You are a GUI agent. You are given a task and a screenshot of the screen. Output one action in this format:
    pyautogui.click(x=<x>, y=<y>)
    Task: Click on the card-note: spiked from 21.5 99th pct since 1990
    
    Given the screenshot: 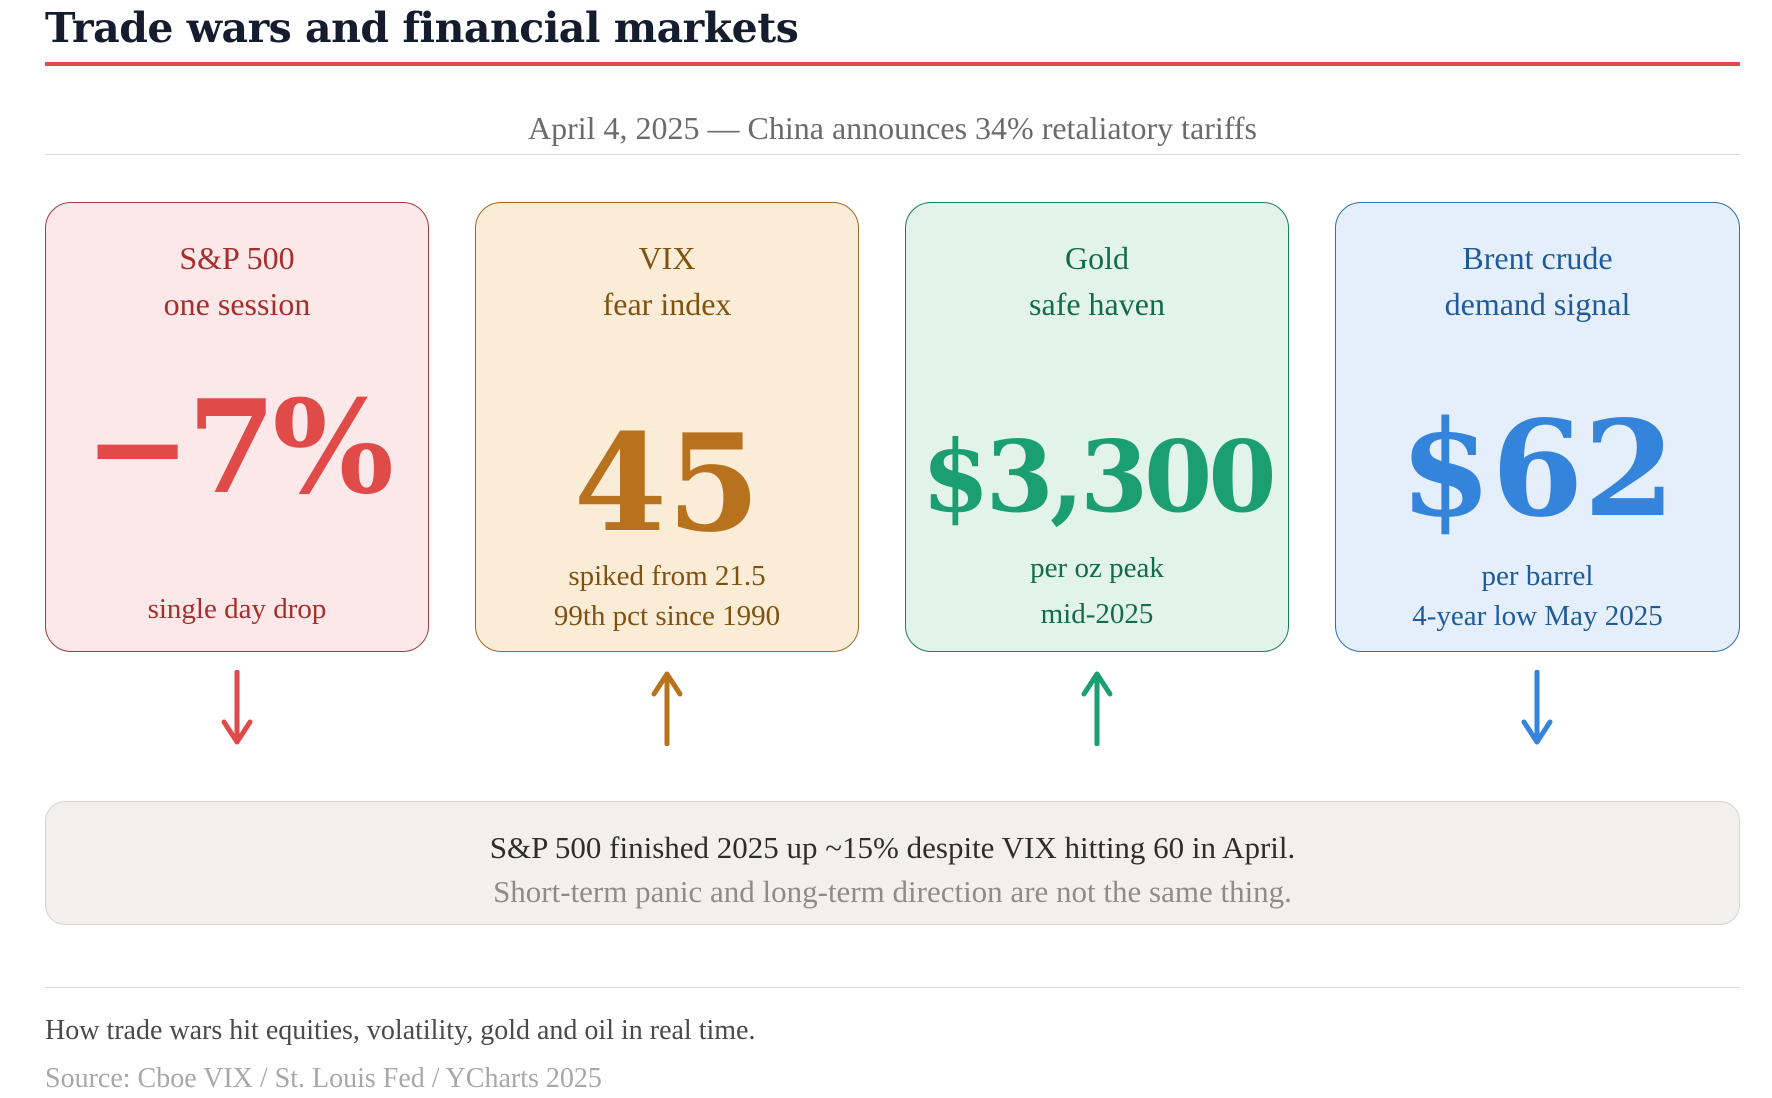 What is the action you would take?
    pyautogui.click(x=667, y=596)
    